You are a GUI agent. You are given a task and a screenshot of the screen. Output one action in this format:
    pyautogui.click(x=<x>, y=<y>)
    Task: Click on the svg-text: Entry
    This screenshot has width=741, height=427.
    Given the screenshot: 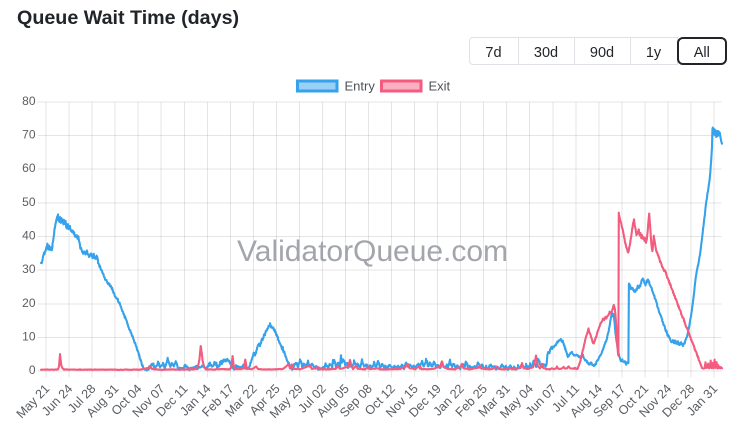 What is the action you would take?
    pyautogui.click(x=360, y=86)
    